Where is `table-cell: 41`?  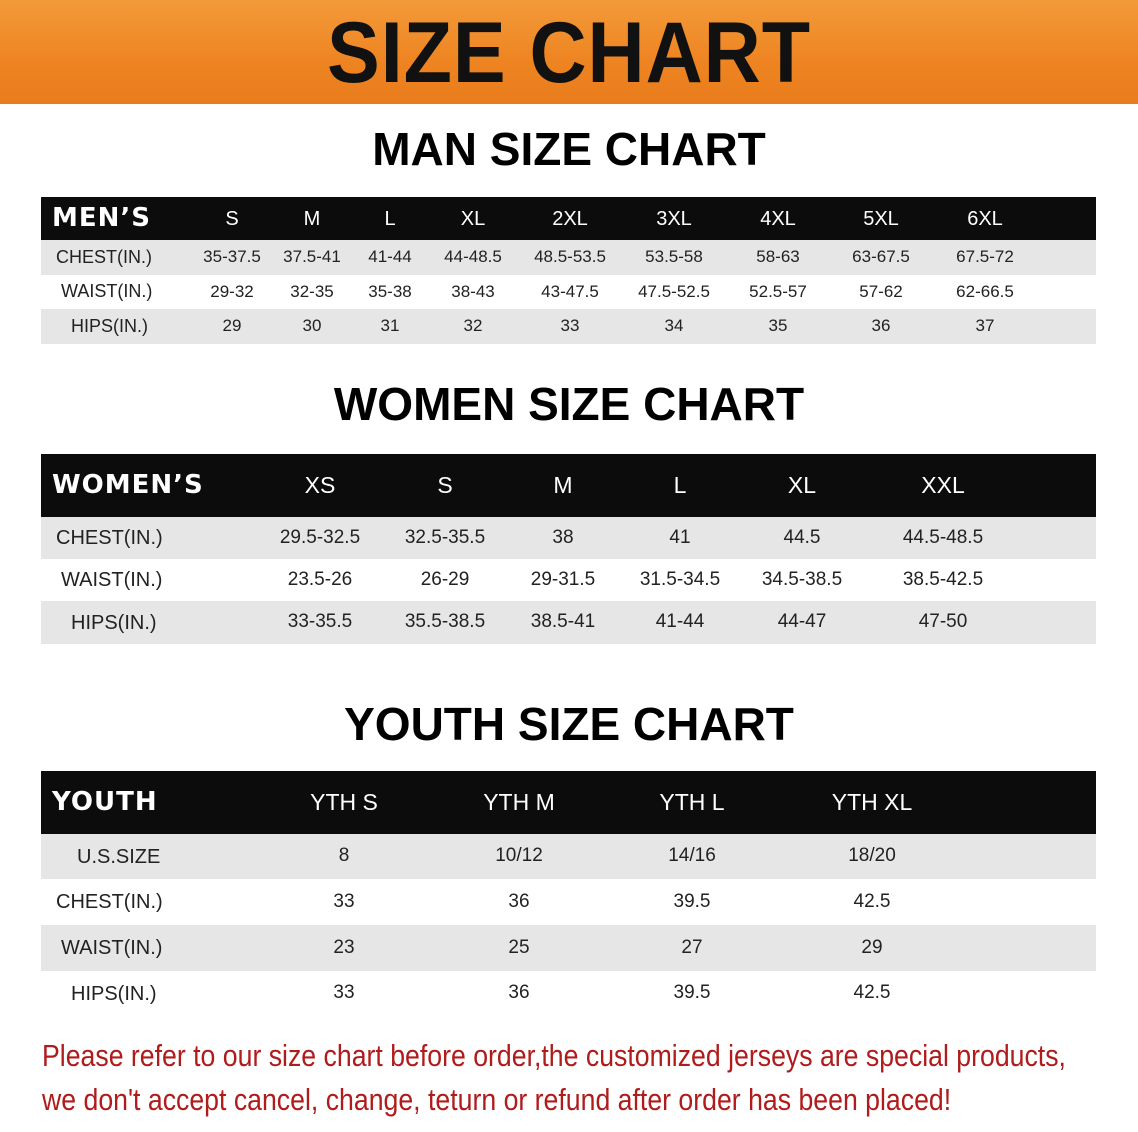 table-cell: 41 is located at coordinates (680, 537).